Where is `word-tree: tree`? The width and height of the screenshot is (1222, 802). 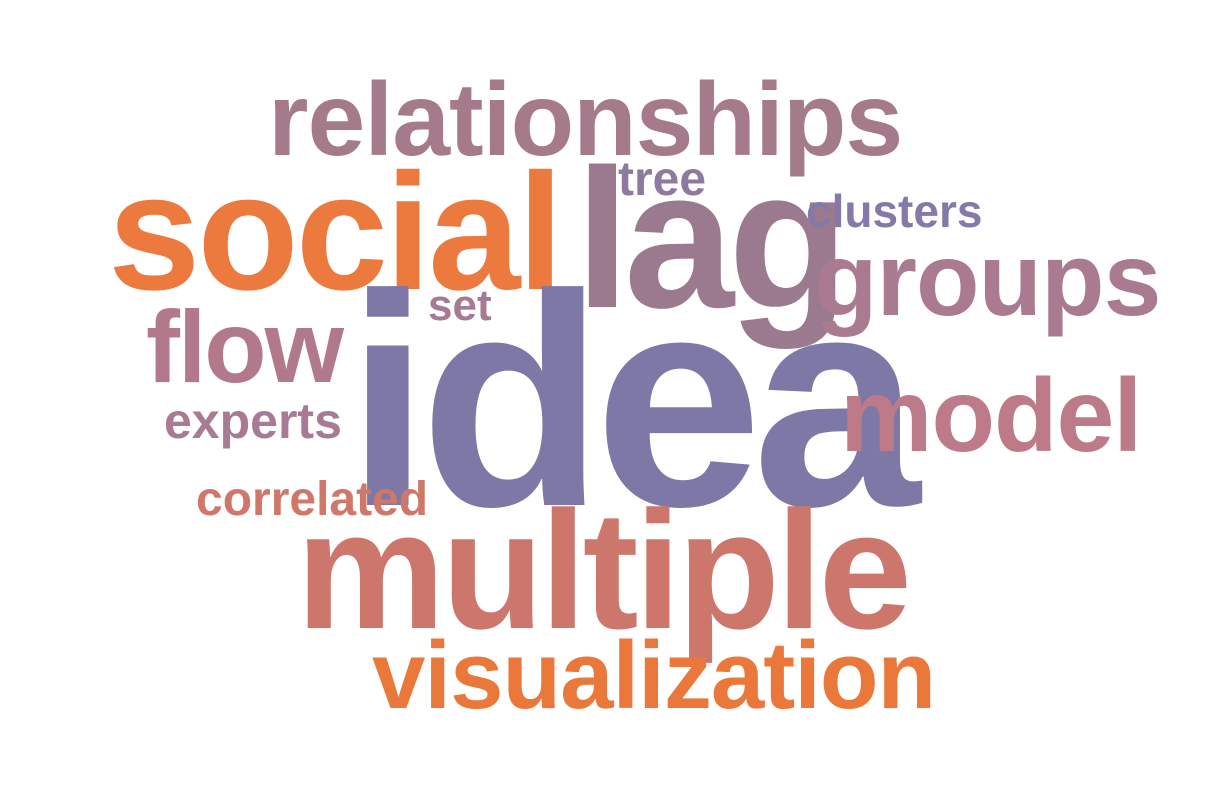 word-tree: tree is located at coordinates (662, 179).